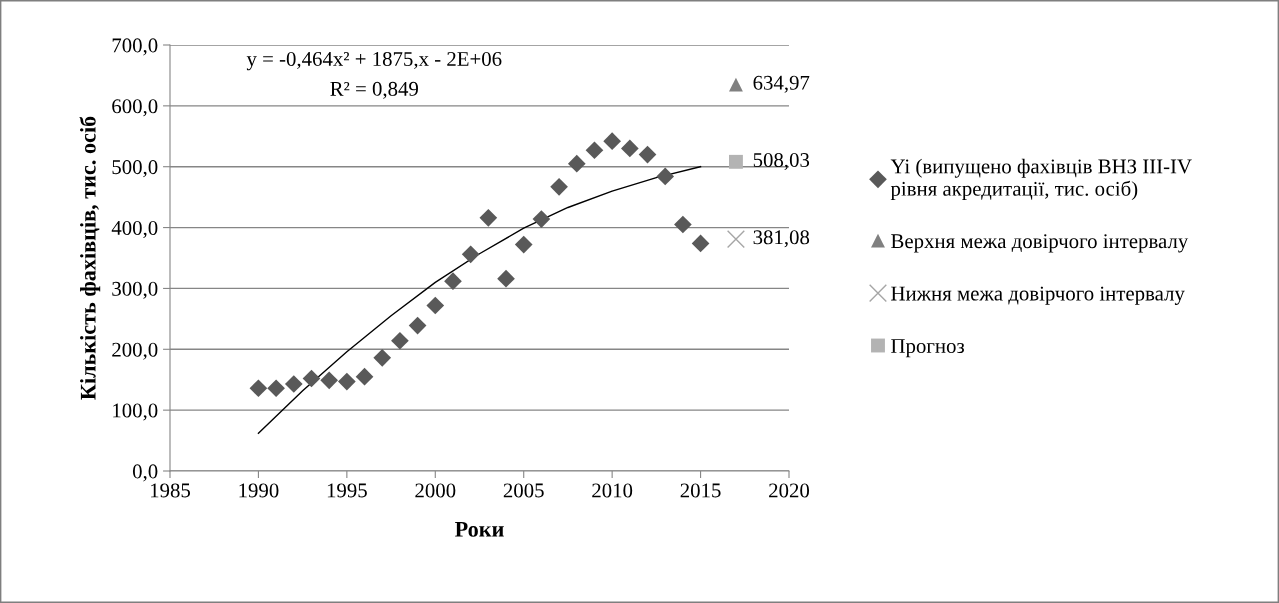  I want to click on x-tick-label: 2000, so click(435, 490).